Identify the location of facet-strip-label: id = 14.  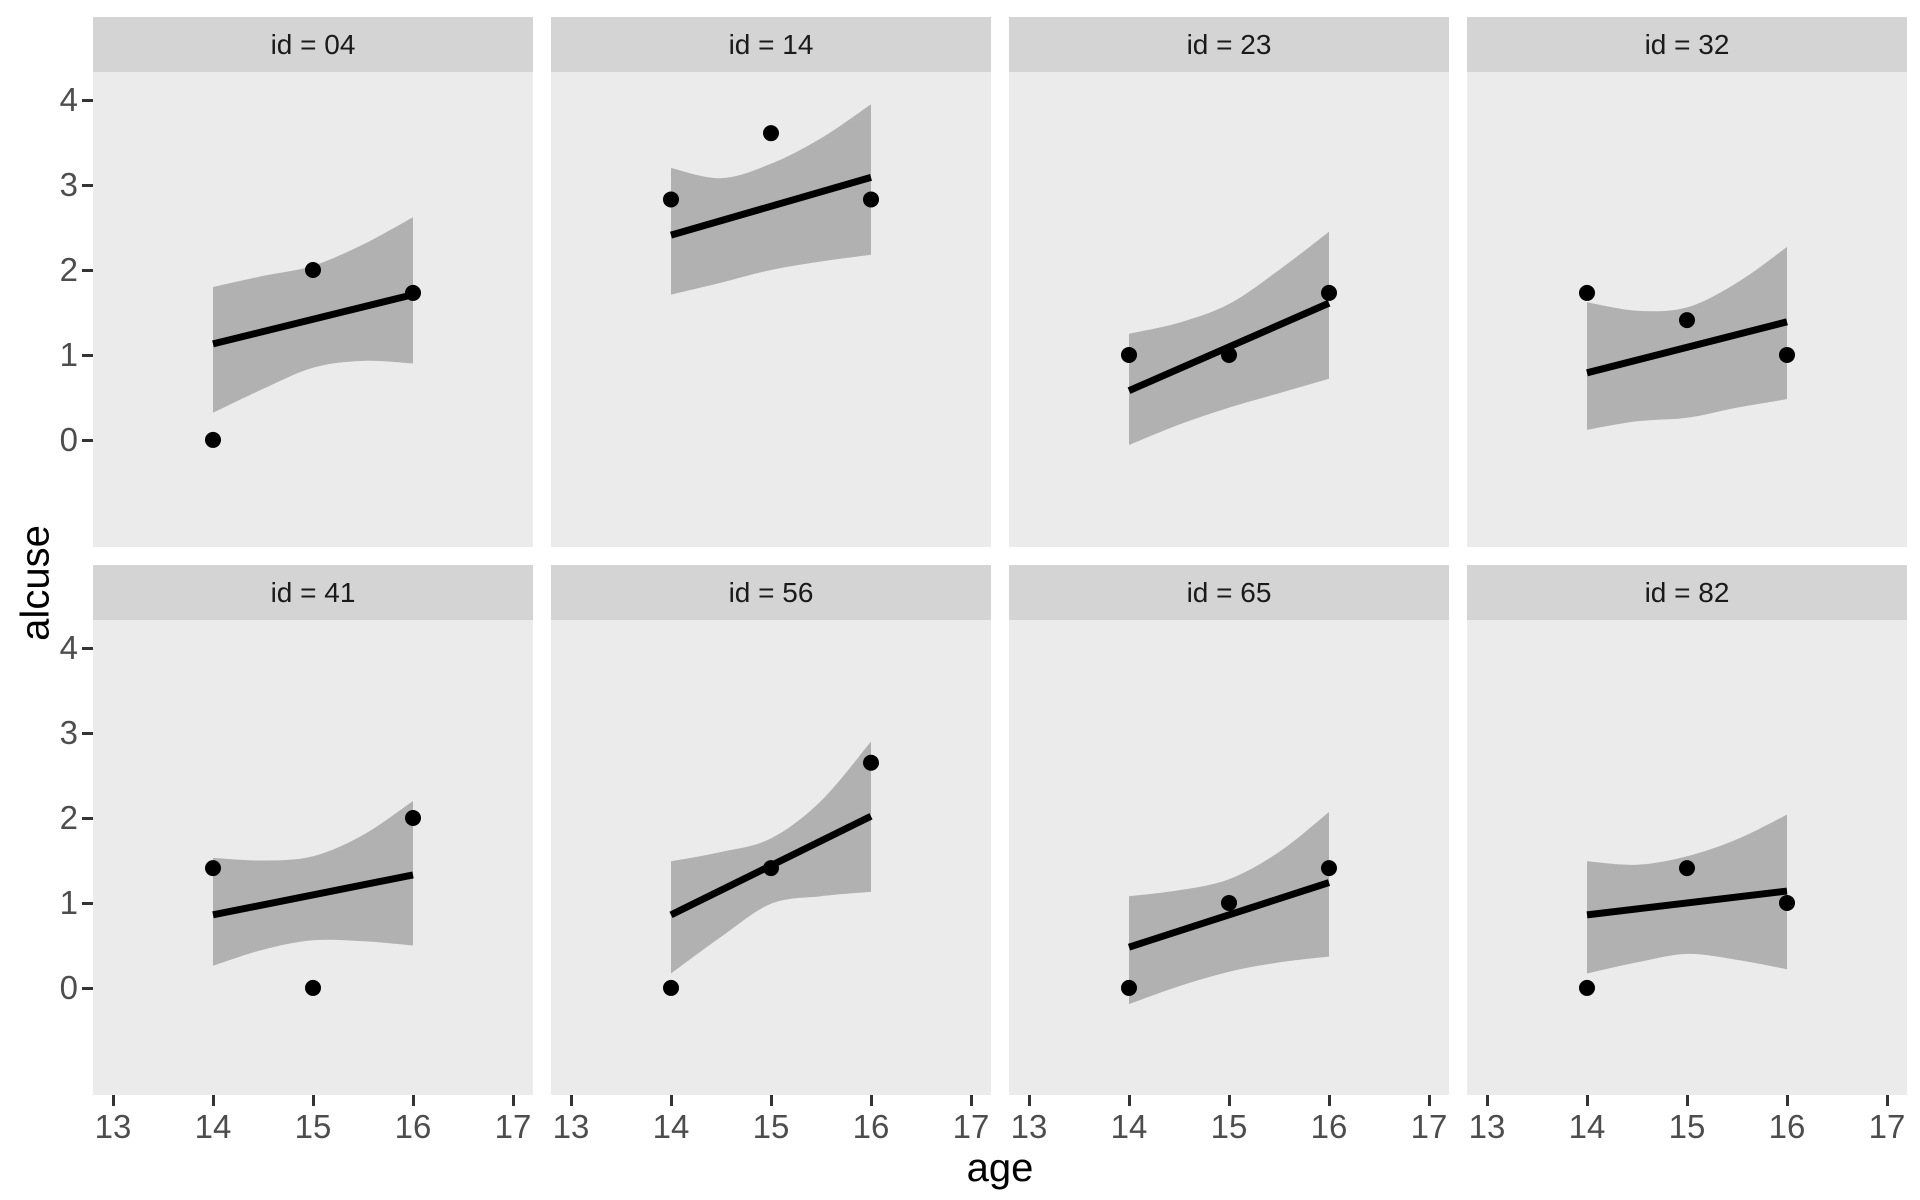
(771, 44).